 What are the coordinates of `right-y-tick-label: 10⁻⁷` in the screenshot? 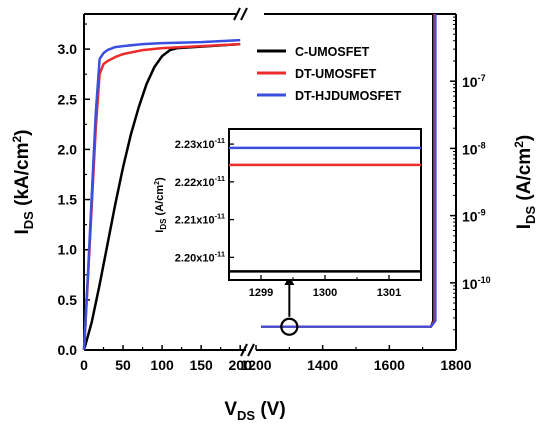 It's located at (474, 81).